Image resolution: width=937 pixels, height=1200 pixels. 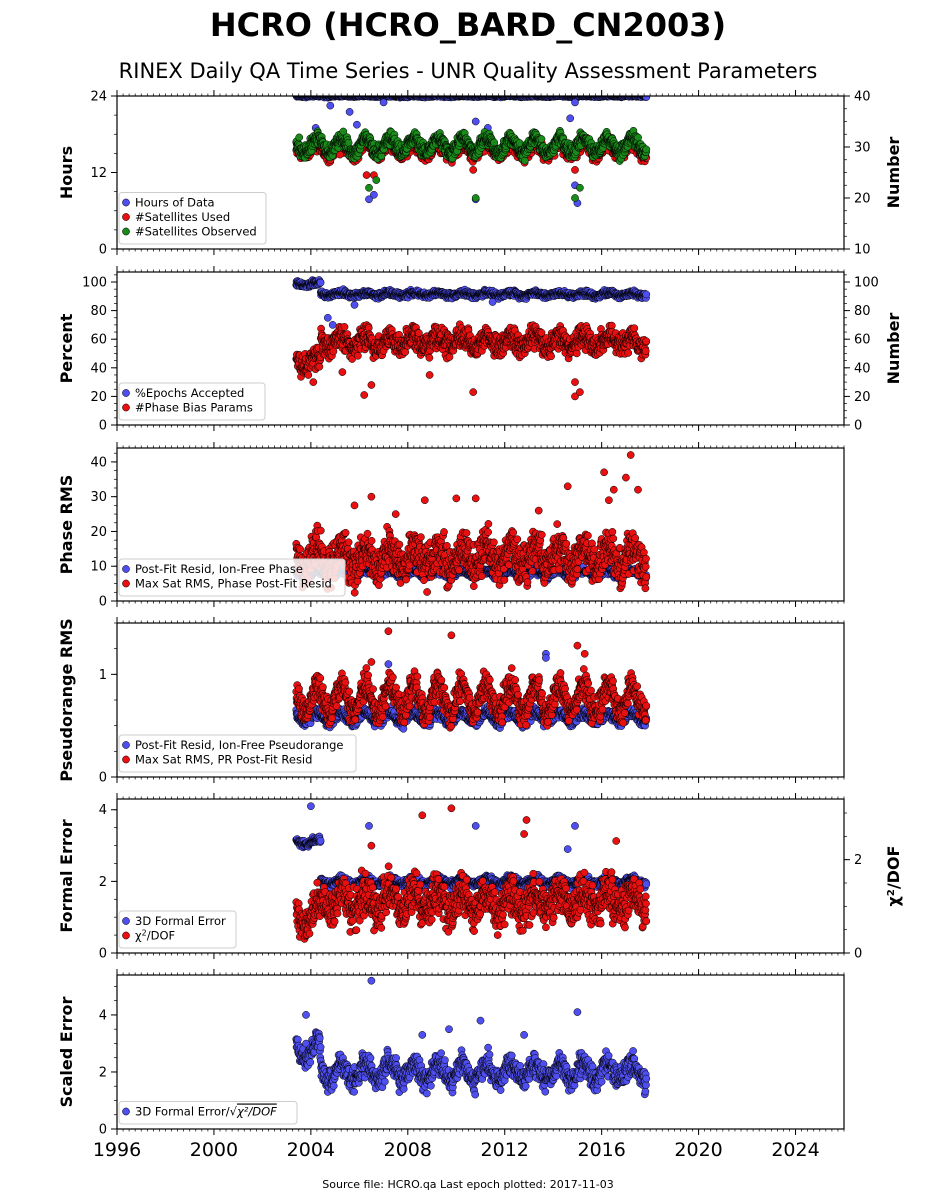 I want to click on series-1-points, so click(x=471, y=302).